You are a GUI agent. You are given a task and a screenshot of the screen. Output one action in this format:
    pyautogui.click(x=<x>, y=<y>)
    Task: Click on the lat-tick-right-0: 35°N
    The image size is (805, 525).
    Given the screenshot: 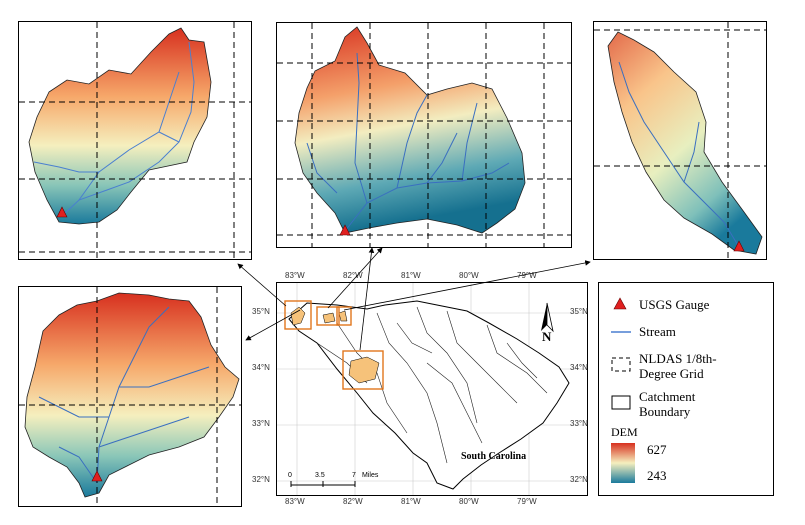 What is the action you would take?
    pyautogui.click(x=579, y=311)
    